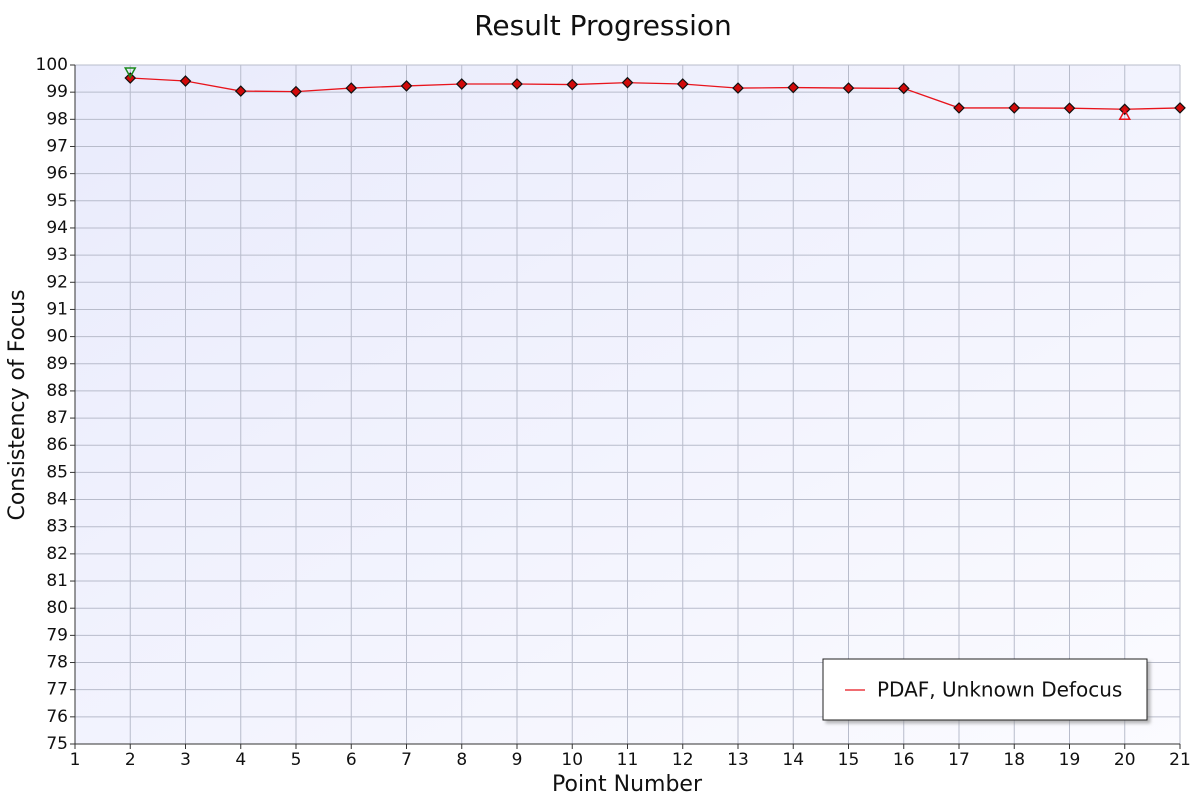  I want to click on y-tick-label: 95, so click(57, 201).